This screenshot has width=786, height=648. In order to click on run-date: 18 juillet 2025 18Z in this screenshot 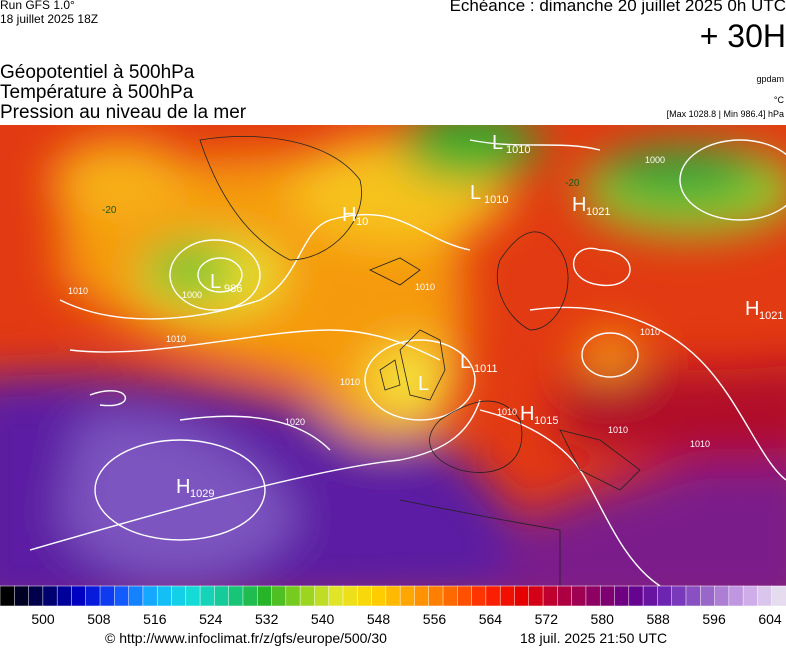, I will do `click(49, 19)`.